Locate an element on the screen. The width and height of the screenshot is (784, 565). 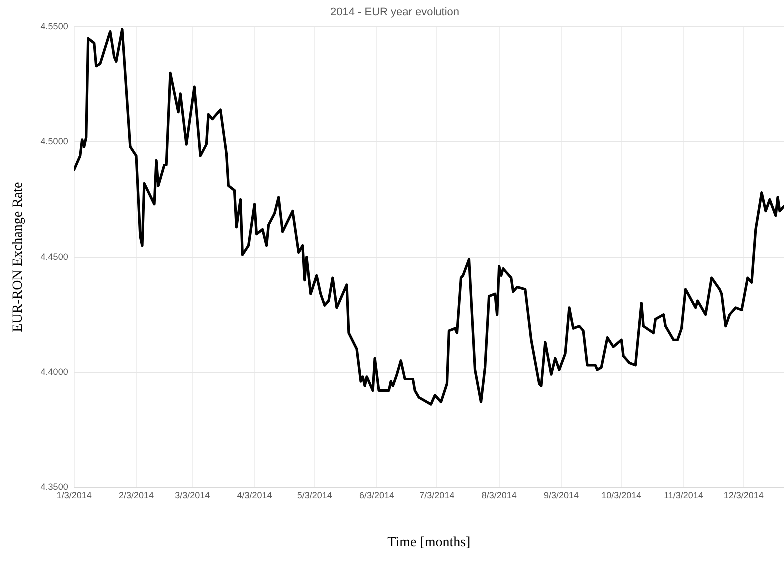
y-tick-label: 4.5500 is located at coordinates (54, 27).